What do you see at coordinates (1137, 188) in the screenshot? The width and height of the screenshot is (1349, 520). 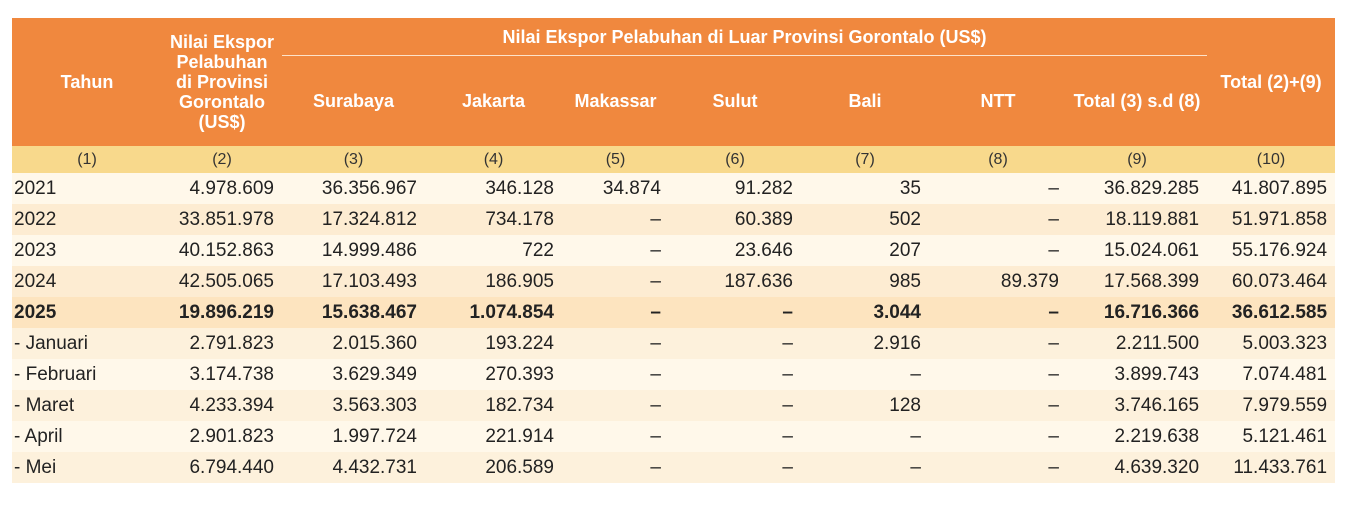 I see `table-cell: 36.829.285` at bounding box center [1137, 188].